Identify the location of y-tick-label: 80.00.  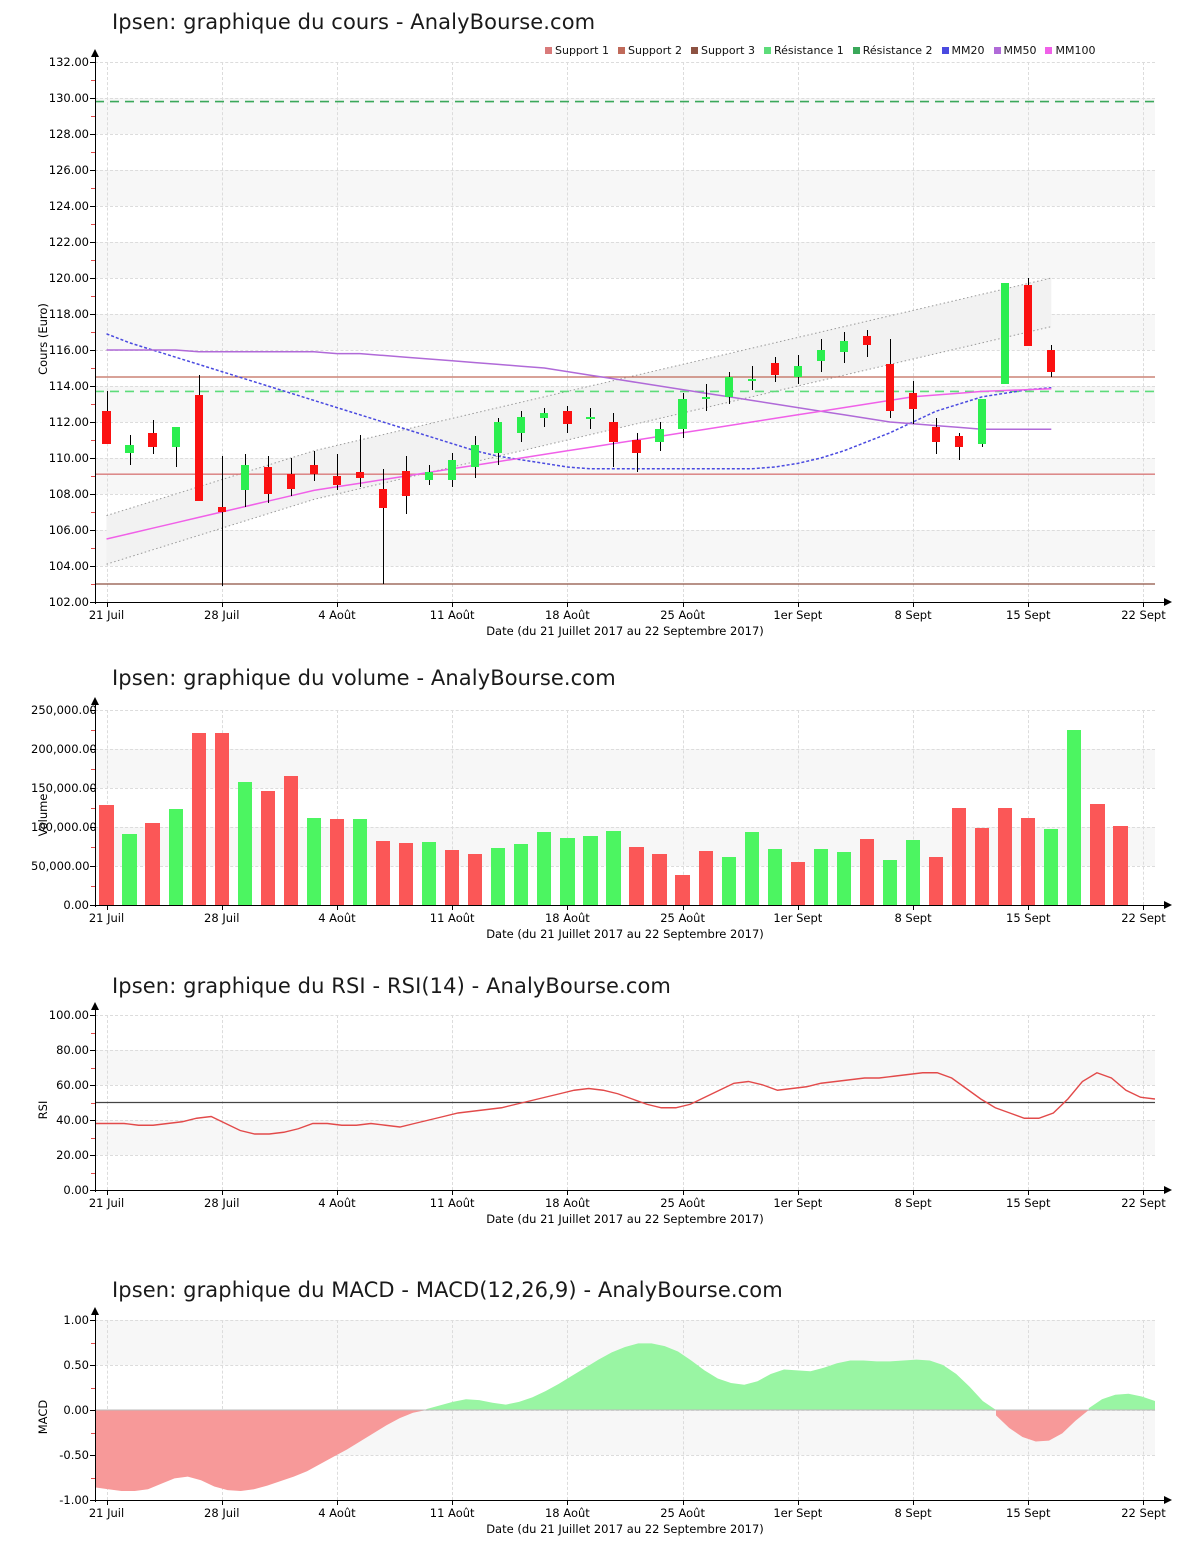
(72, 1050).